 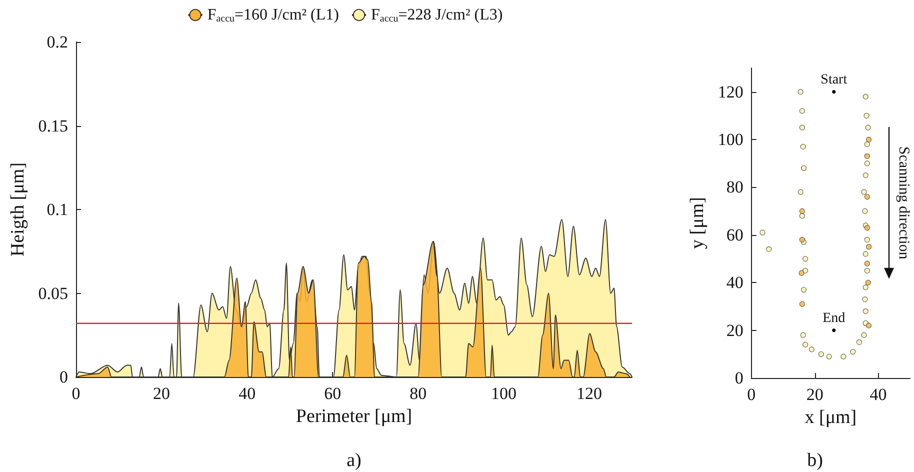 What do you see at coordinates (53, 126) in the screenshot?
I see `y-tick-label: 0.15` at bounding box center [53, 126].